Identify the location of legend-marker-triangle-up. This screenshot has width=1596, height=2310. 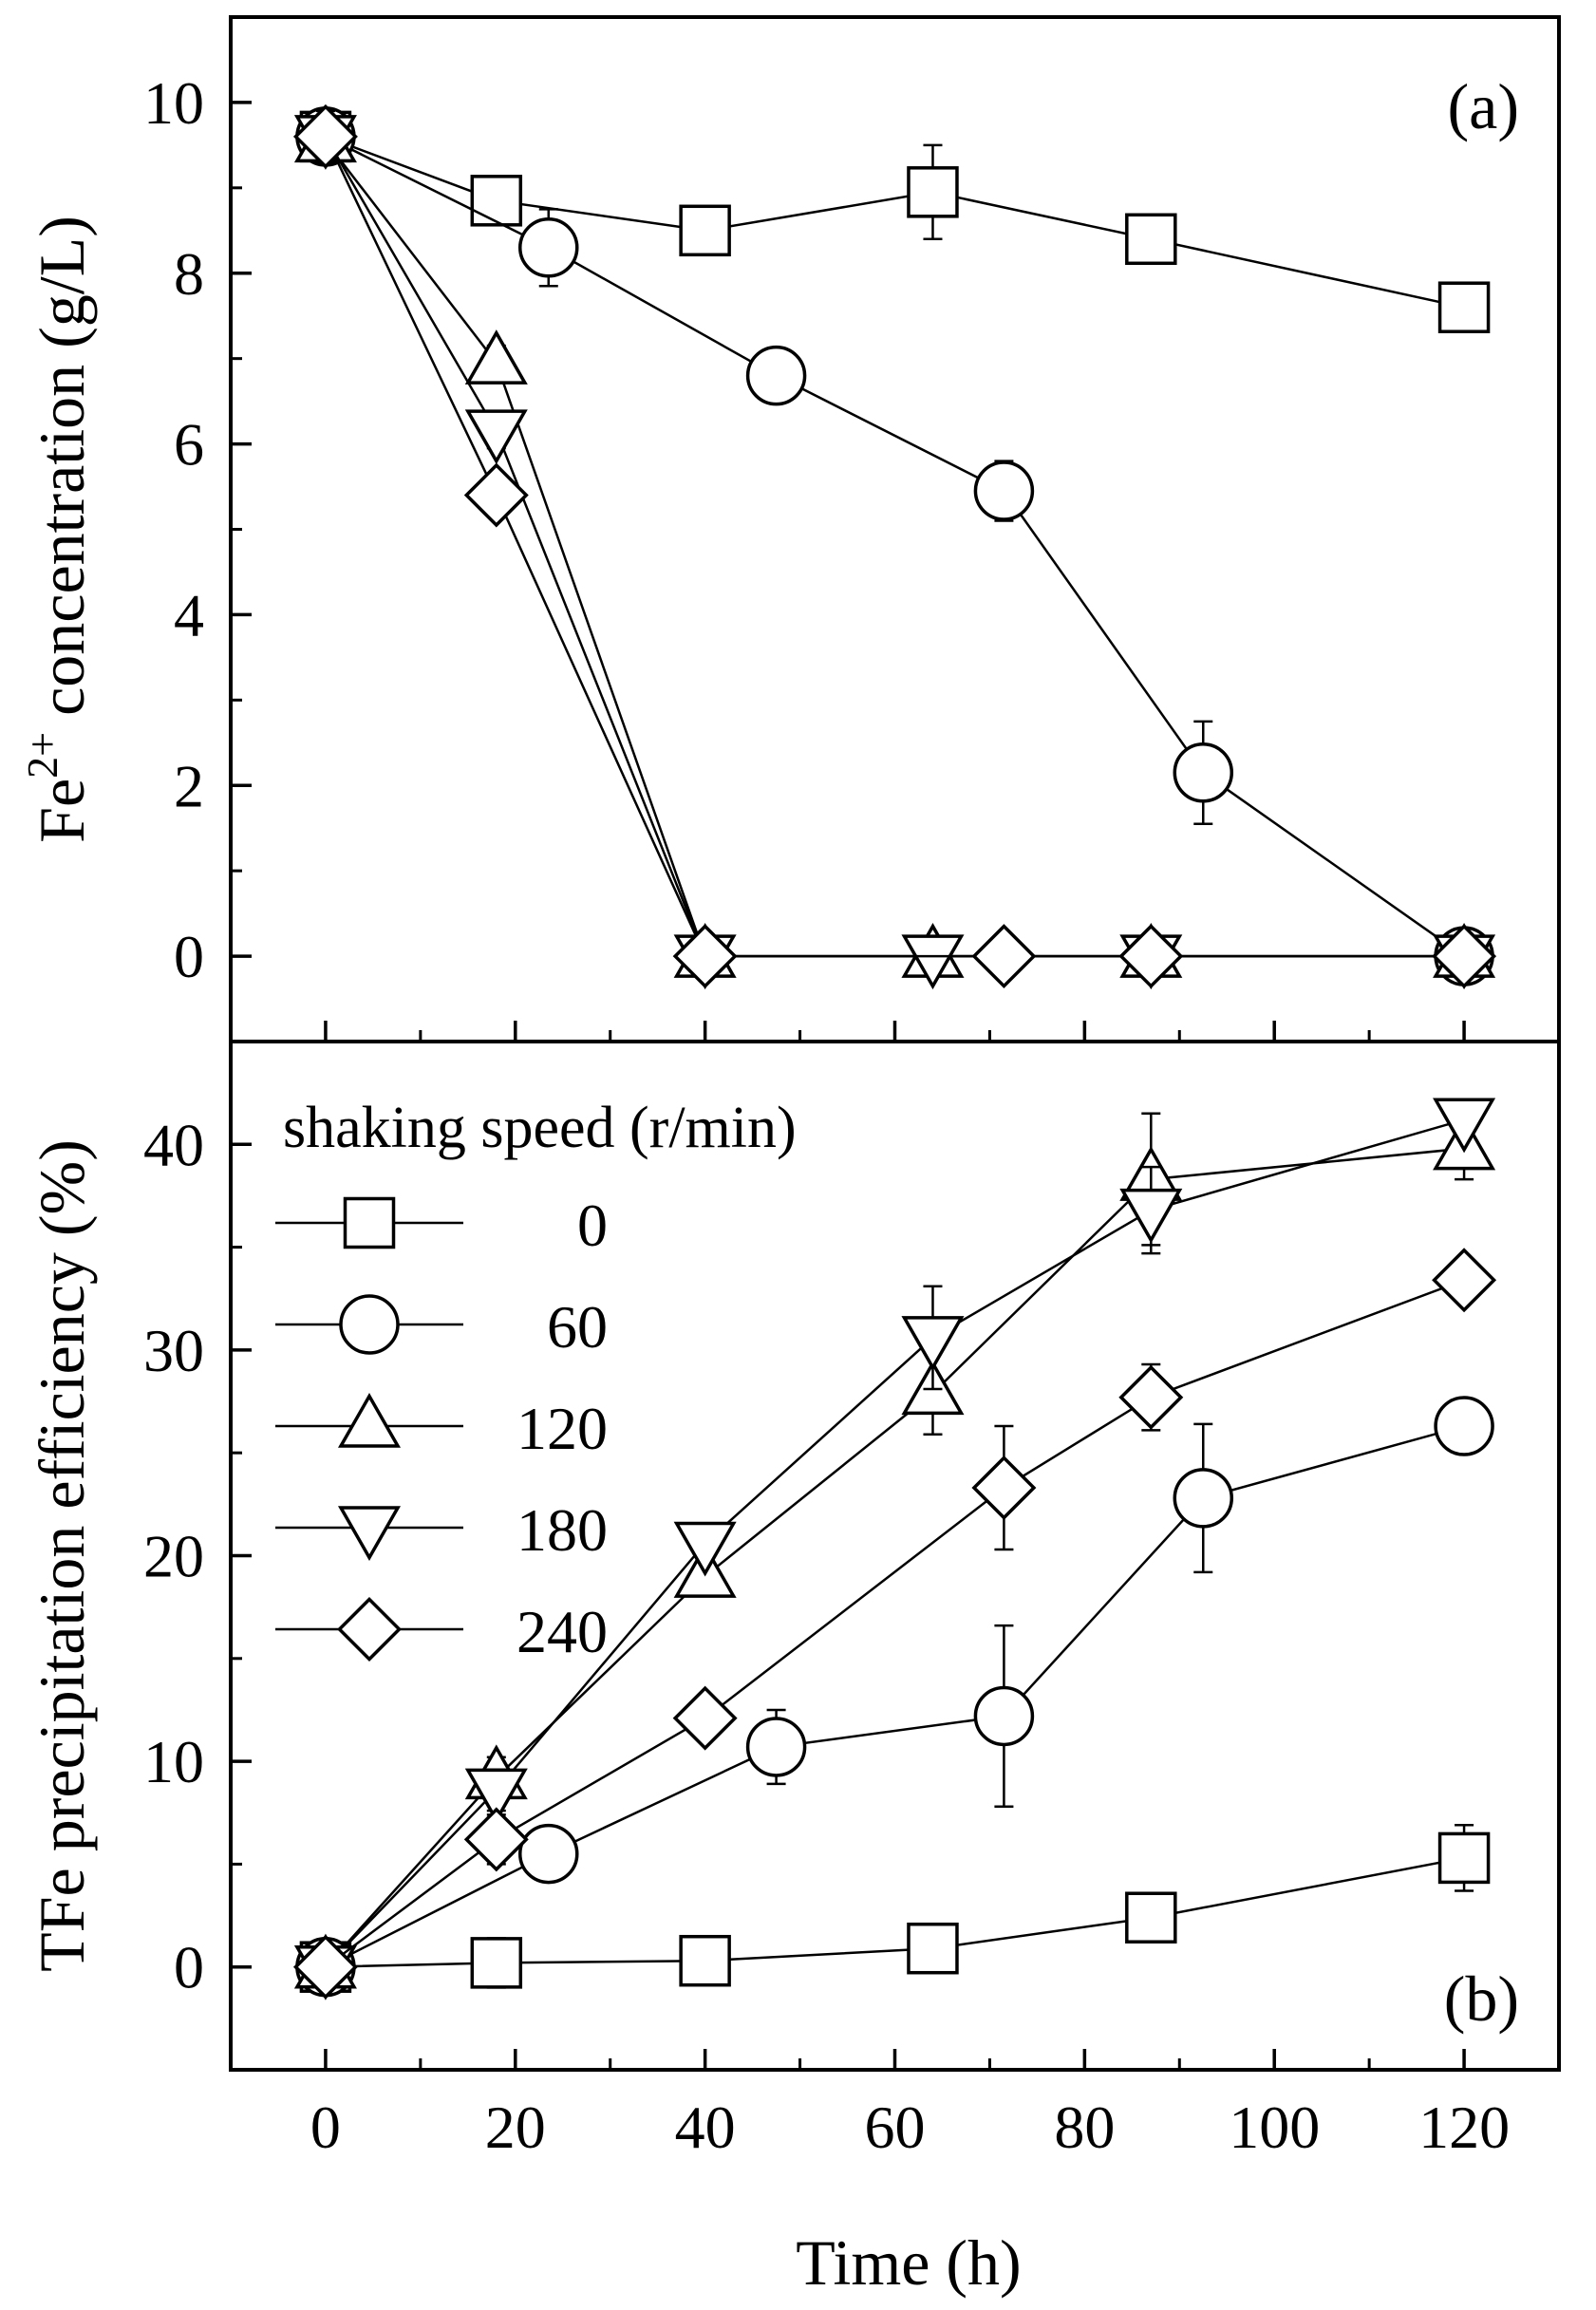
(369, 1420).